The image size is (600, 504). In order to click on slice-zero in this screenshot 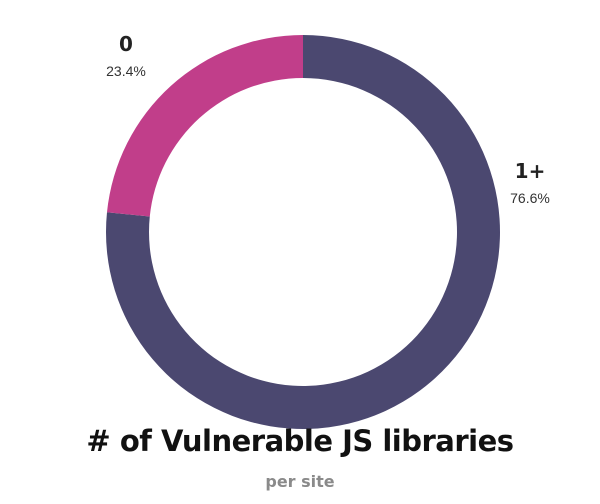, I will do `click(204, 126)`.